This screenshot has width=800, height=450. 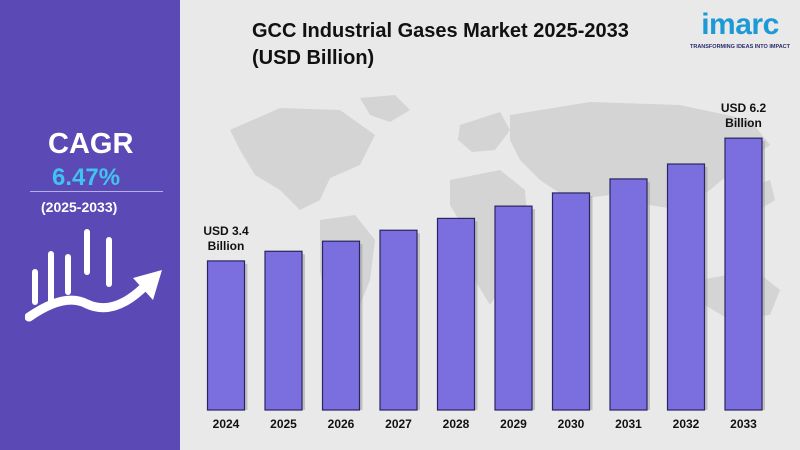 What do you see at coordinates (743, 123) in the screenshot?
I see `data-label-2033-2: Billion` at bounding box center [743, 123].